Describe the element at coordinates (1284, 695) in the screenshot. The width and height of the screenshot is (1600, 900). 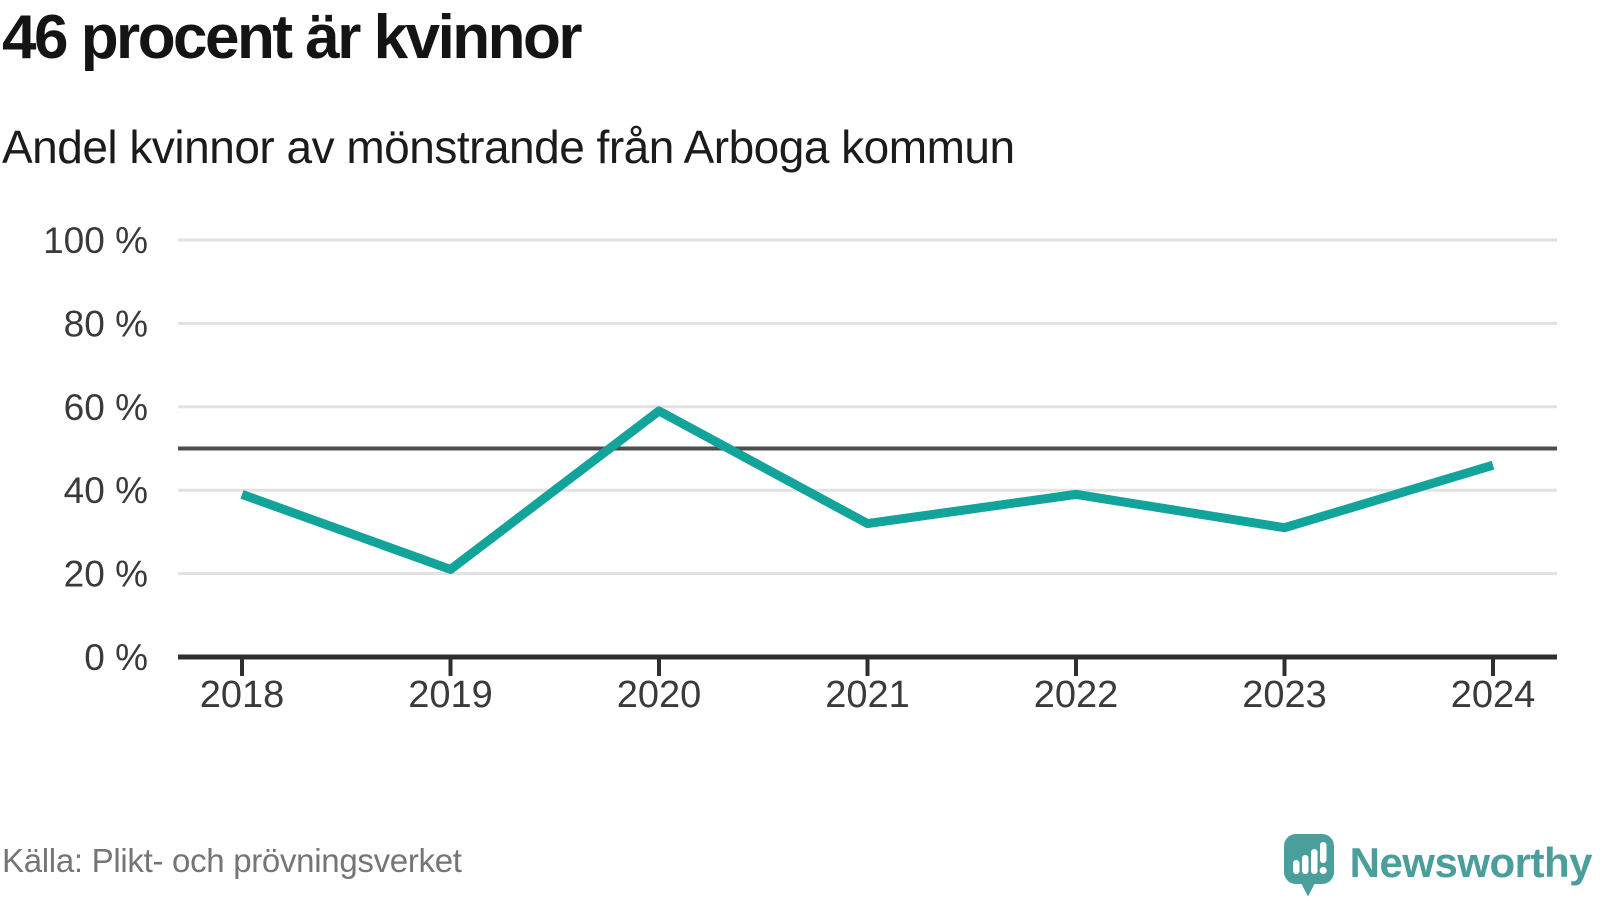
I see `x-tick-label: 2023` at that location.